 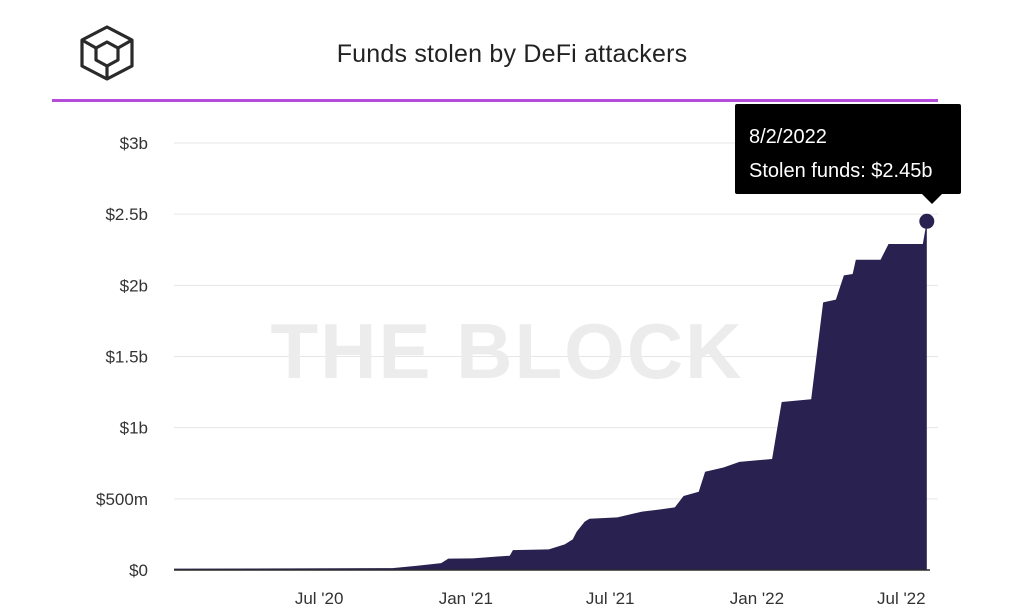 I want to click on highlight-layer, so click(x=927, y=221).